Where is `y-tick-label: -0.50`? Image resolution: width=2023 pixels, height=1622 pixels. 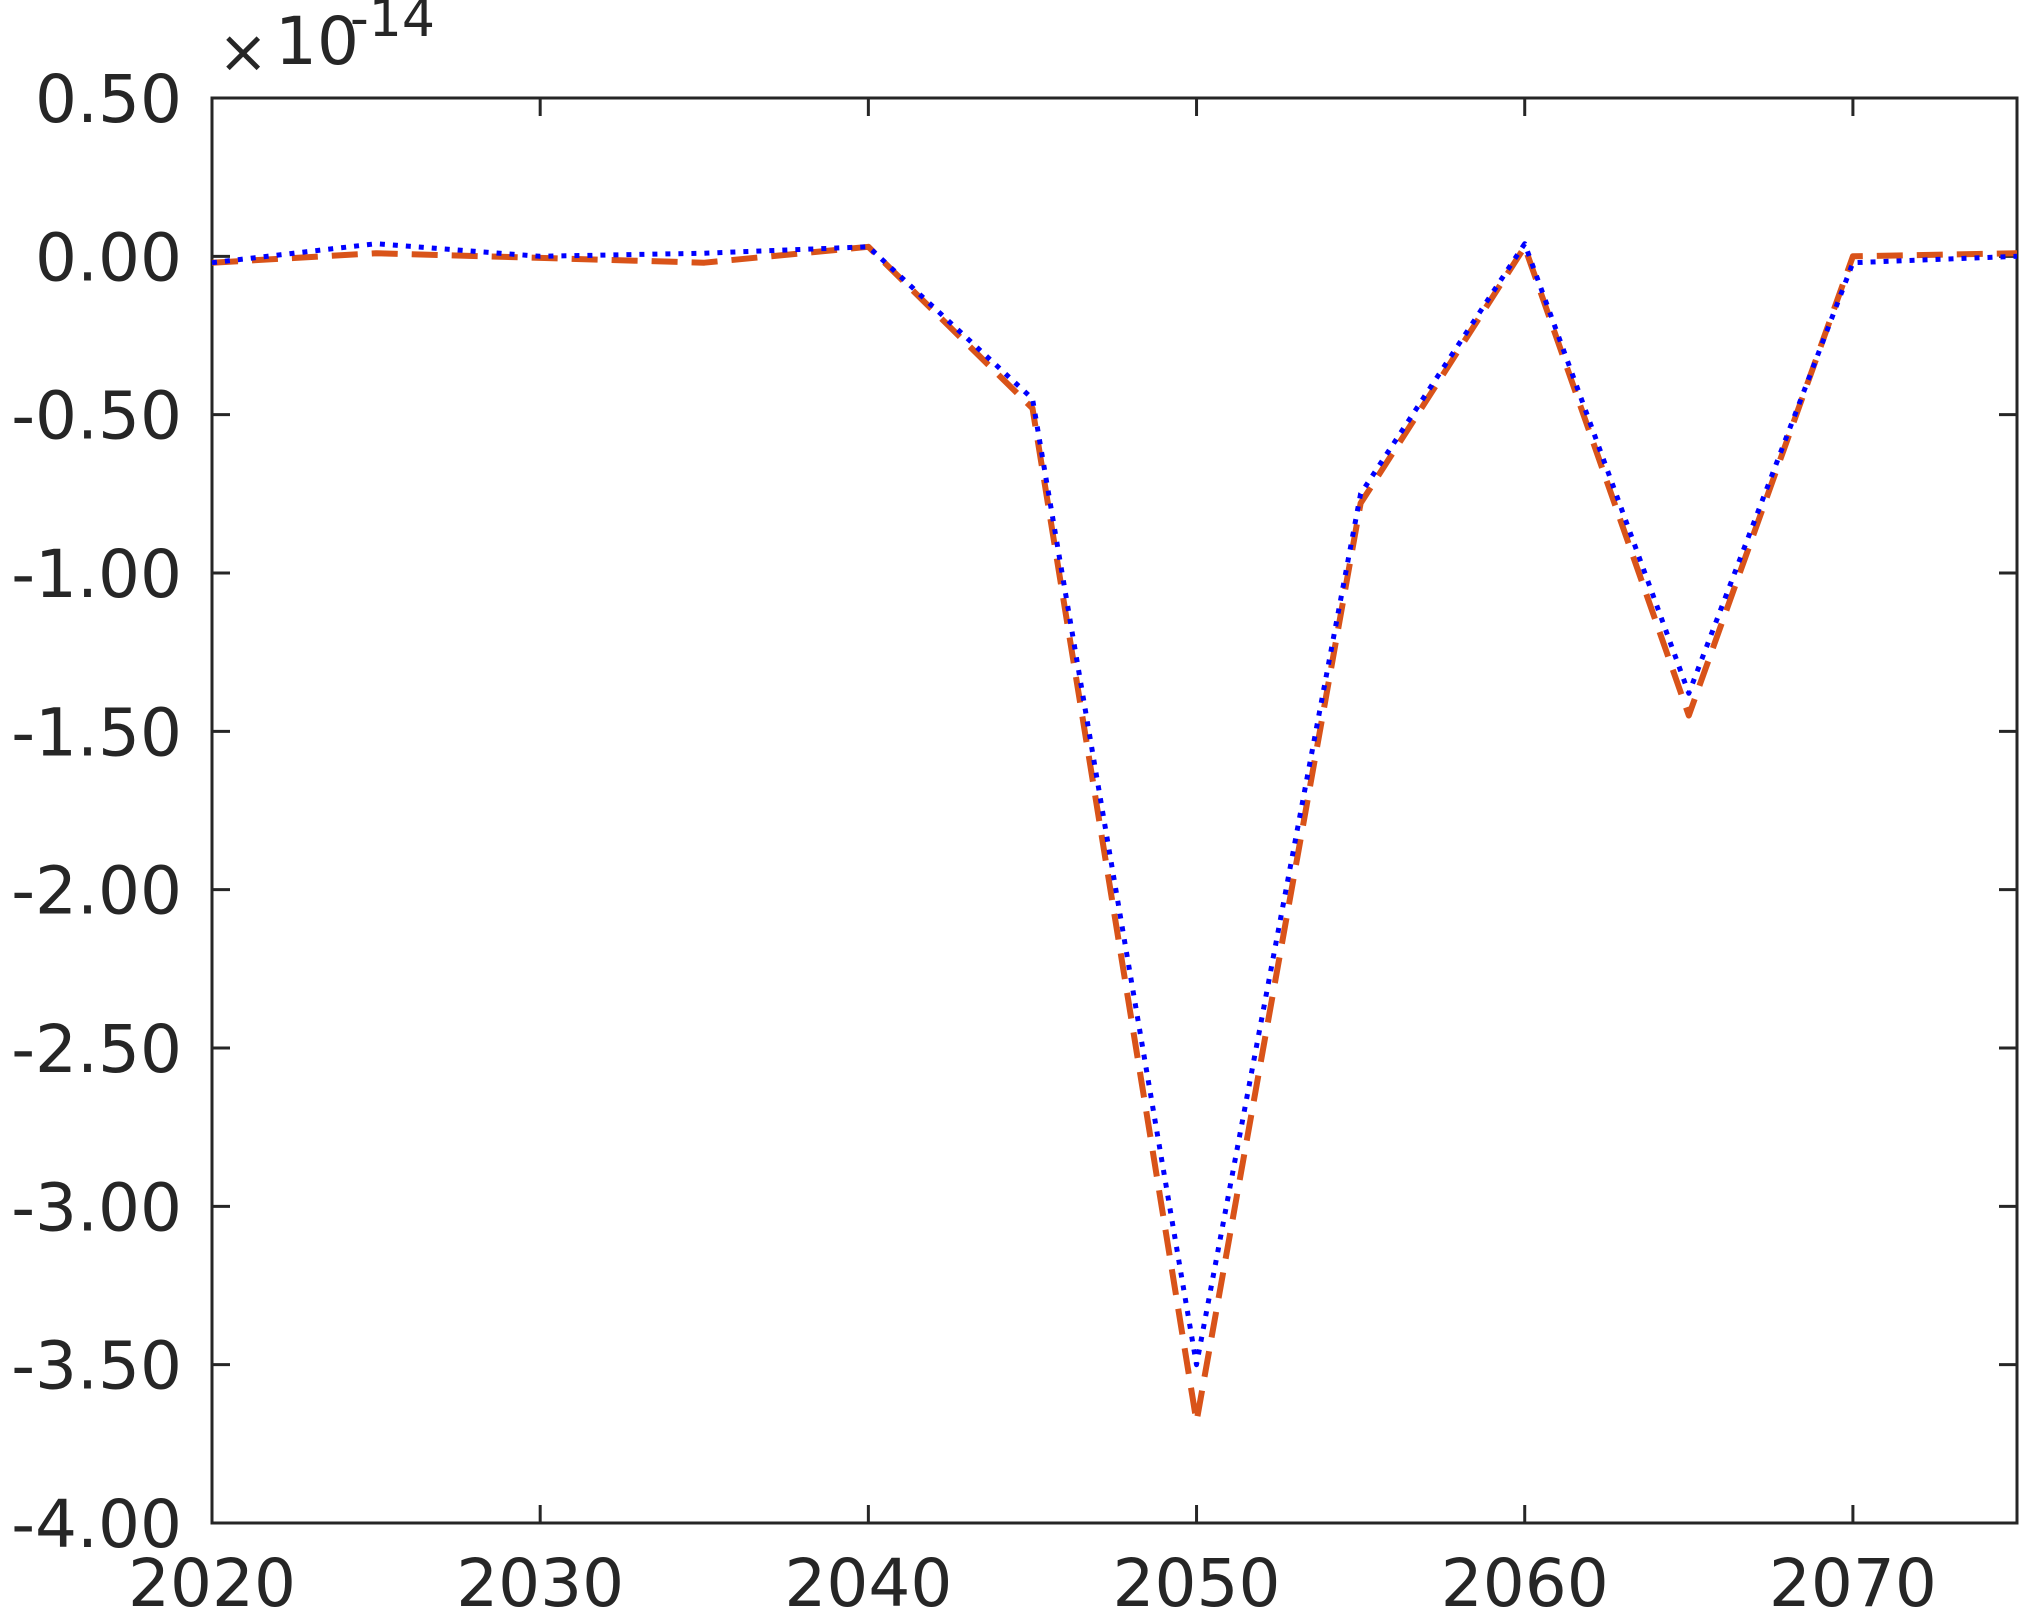
y-tick-label: -0.50 is located at coordinates (96, 416).